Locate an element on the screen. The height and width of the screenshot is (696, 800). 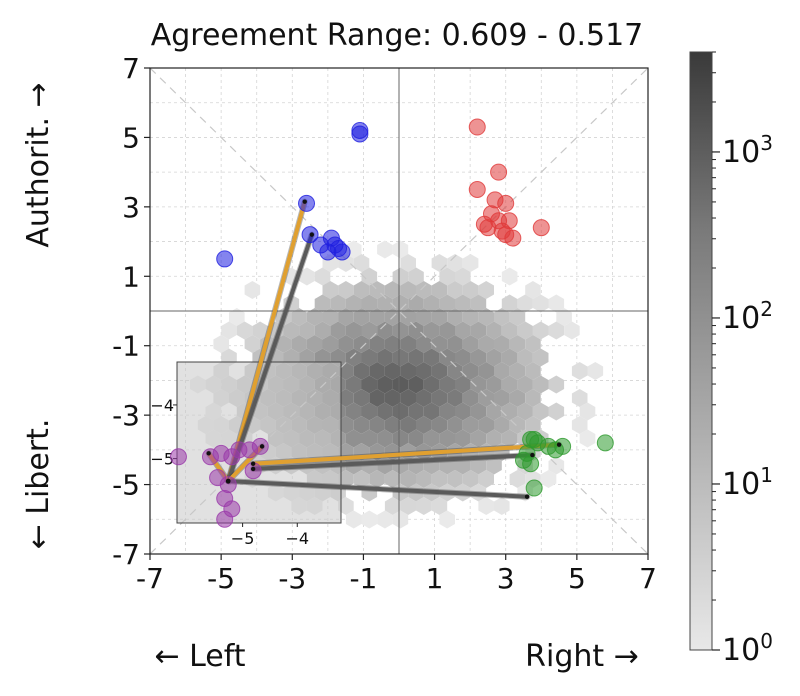
x-tick-label: -7 is located at coordinates (150, 578).